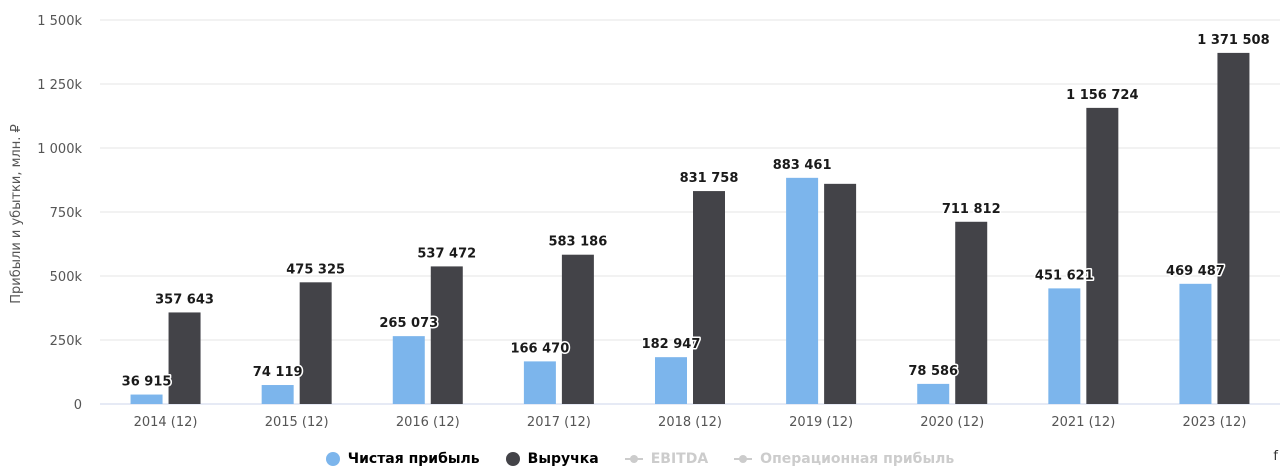 Image resolution: width=1280 pixels, height=472 pixels. Describe the element at coordinates (743, 459) in the screenshot. I see `legend-marker-operating-profit` at that location.